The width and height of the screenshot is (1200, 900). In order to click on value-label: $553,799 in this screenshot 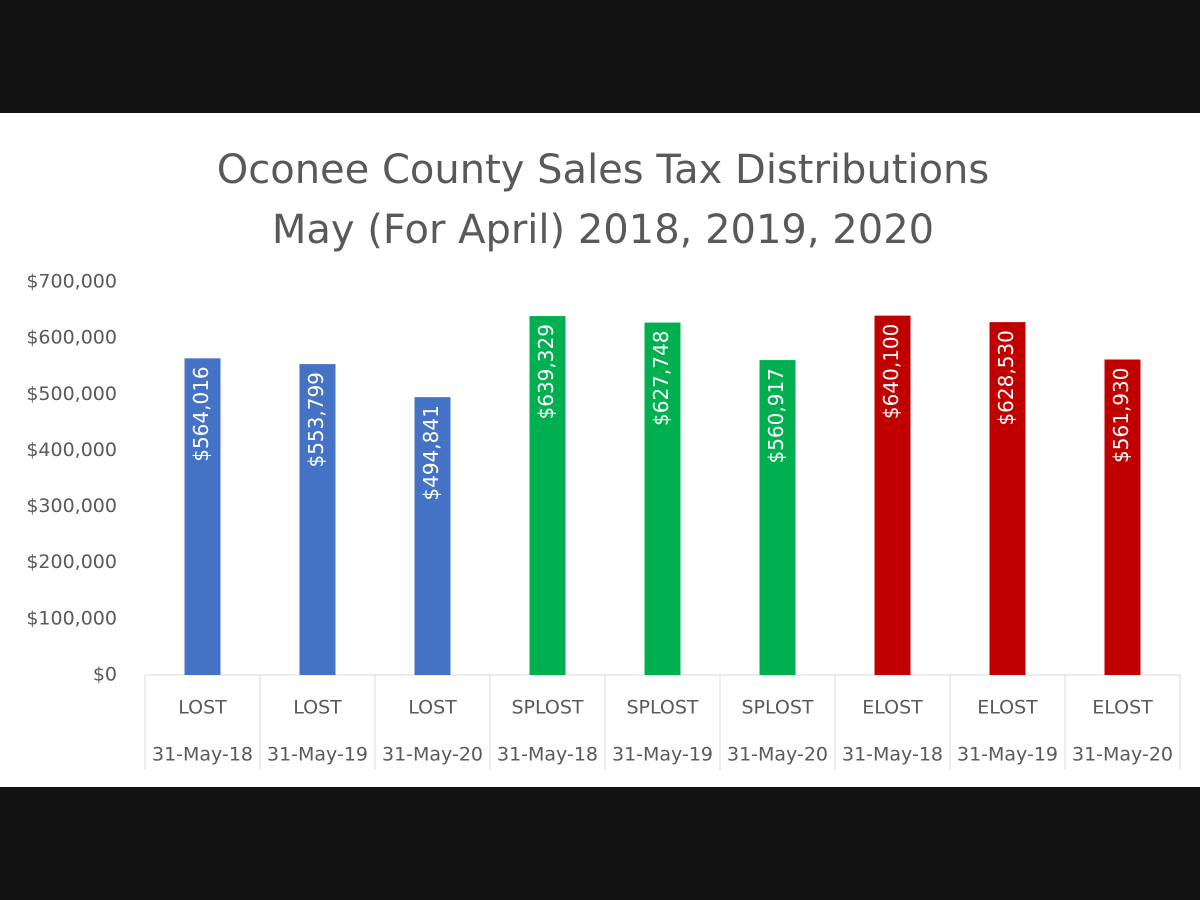, I will do `click(316, 419)`.